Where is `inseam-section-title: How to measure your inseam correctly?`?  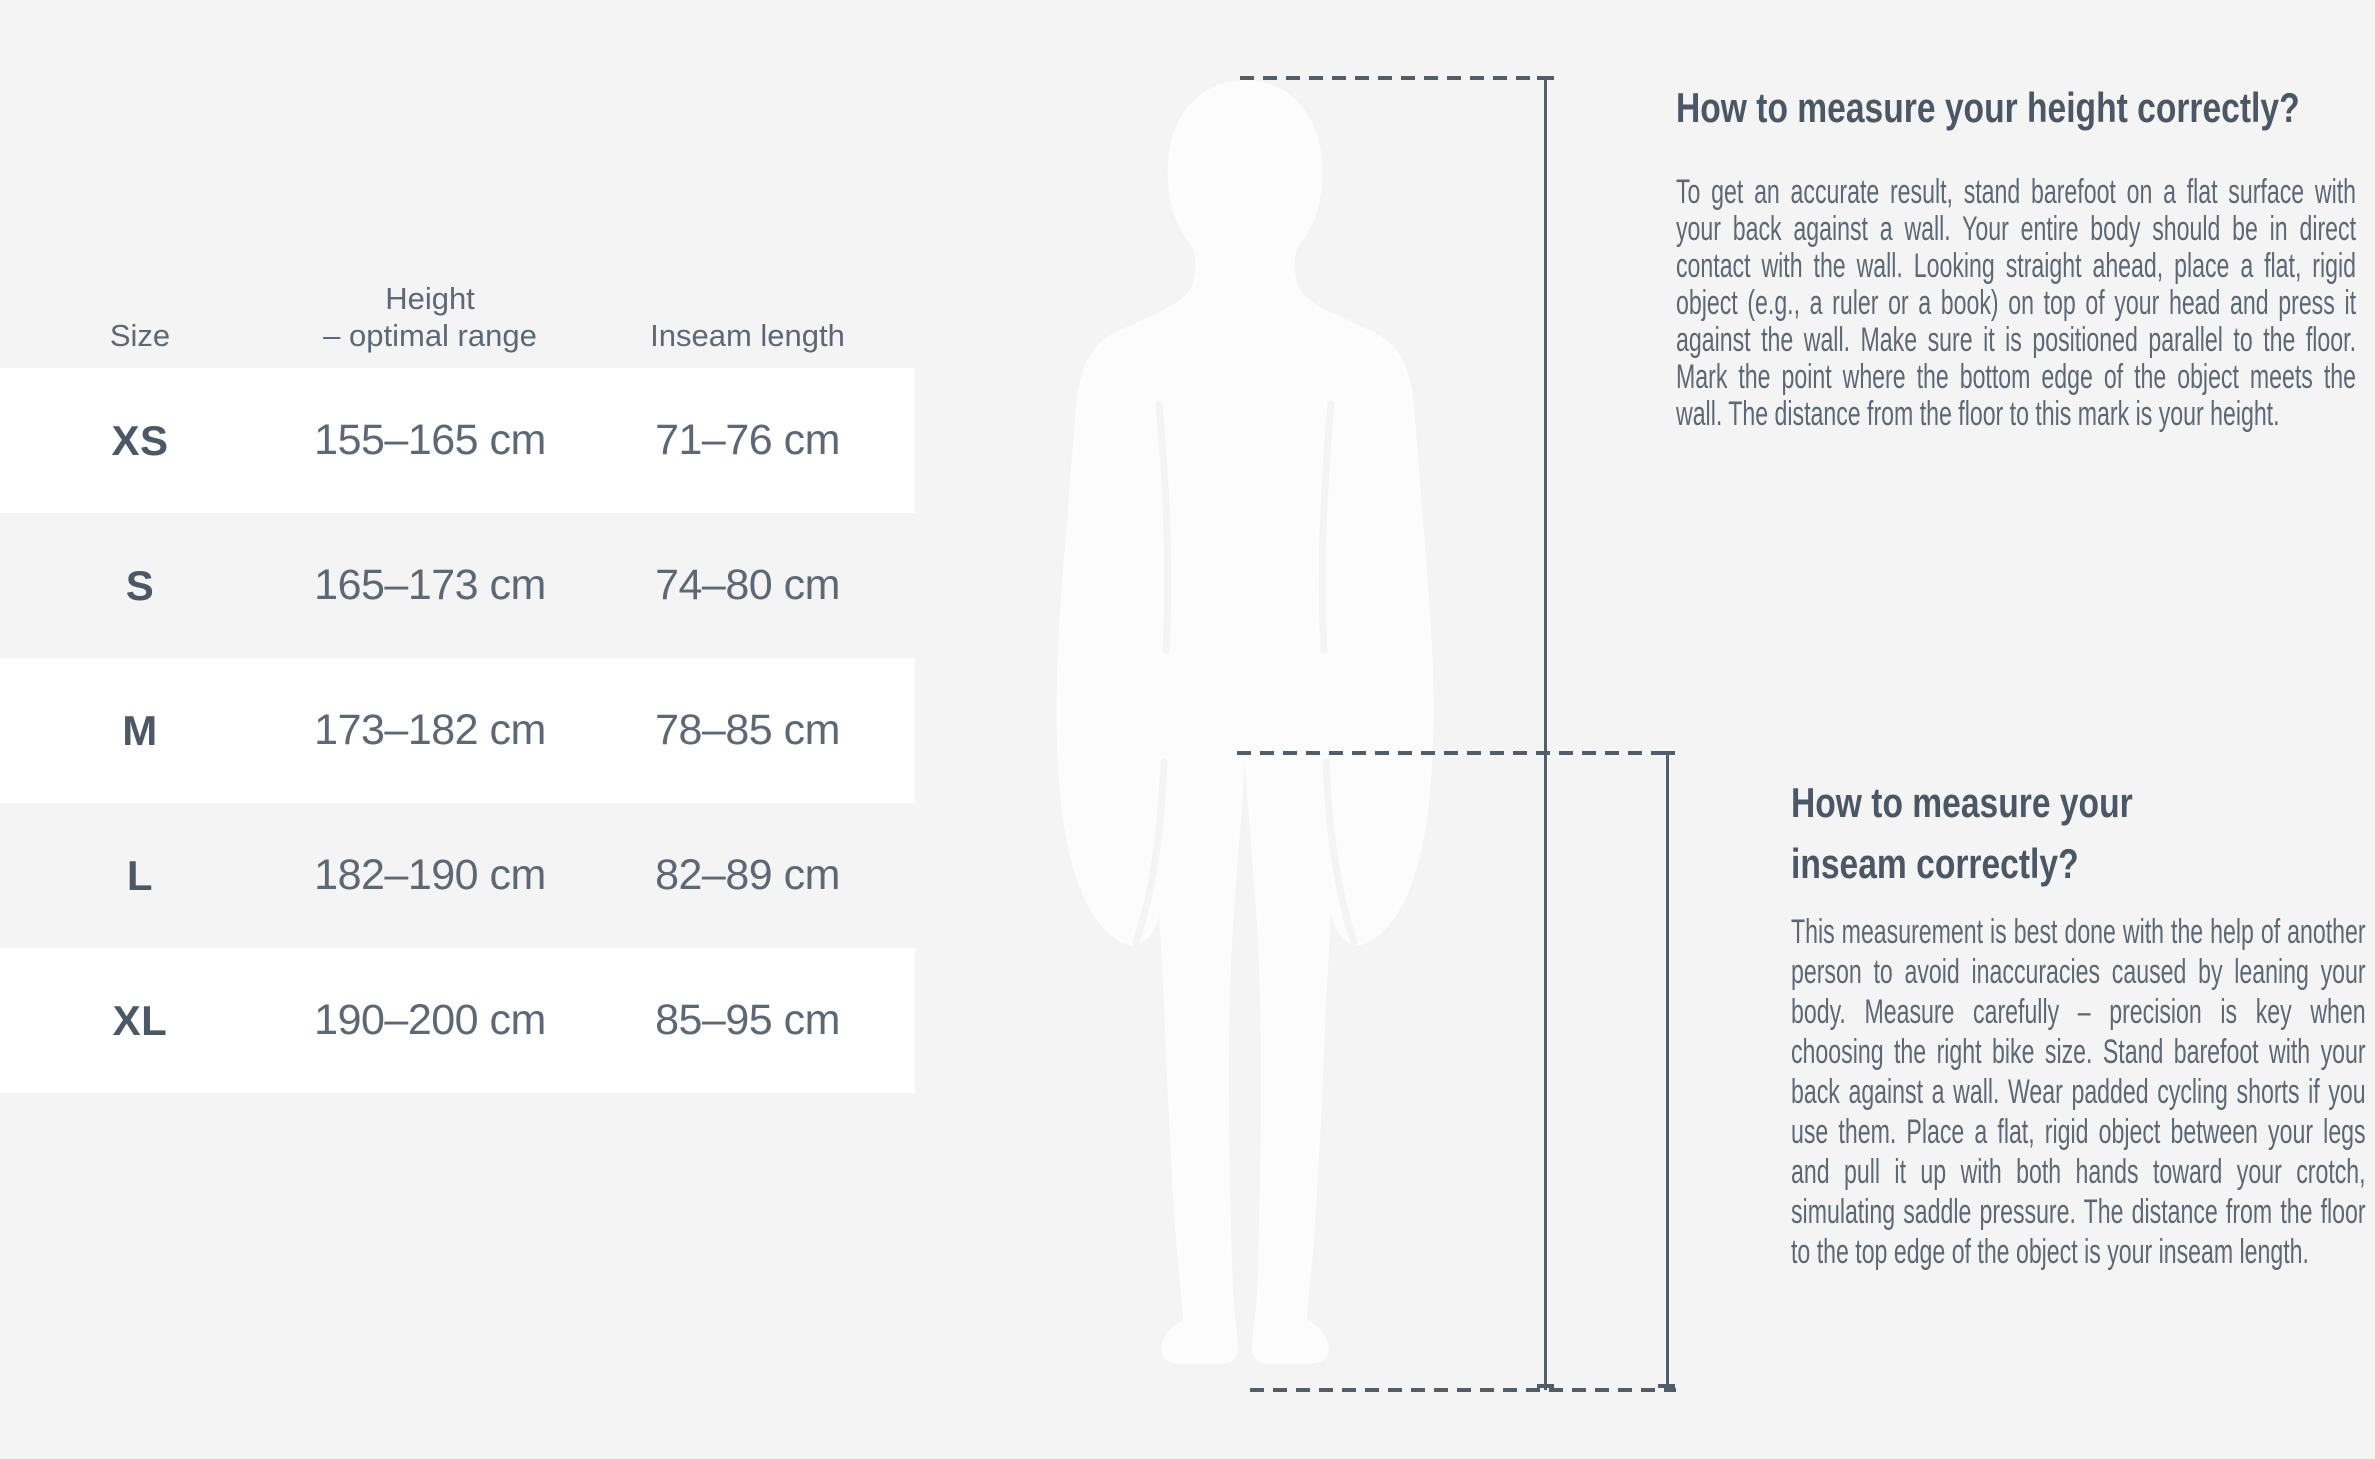 inseam-section-title: How to measure your inseam correctly? is located at coordinates (1962, 833).